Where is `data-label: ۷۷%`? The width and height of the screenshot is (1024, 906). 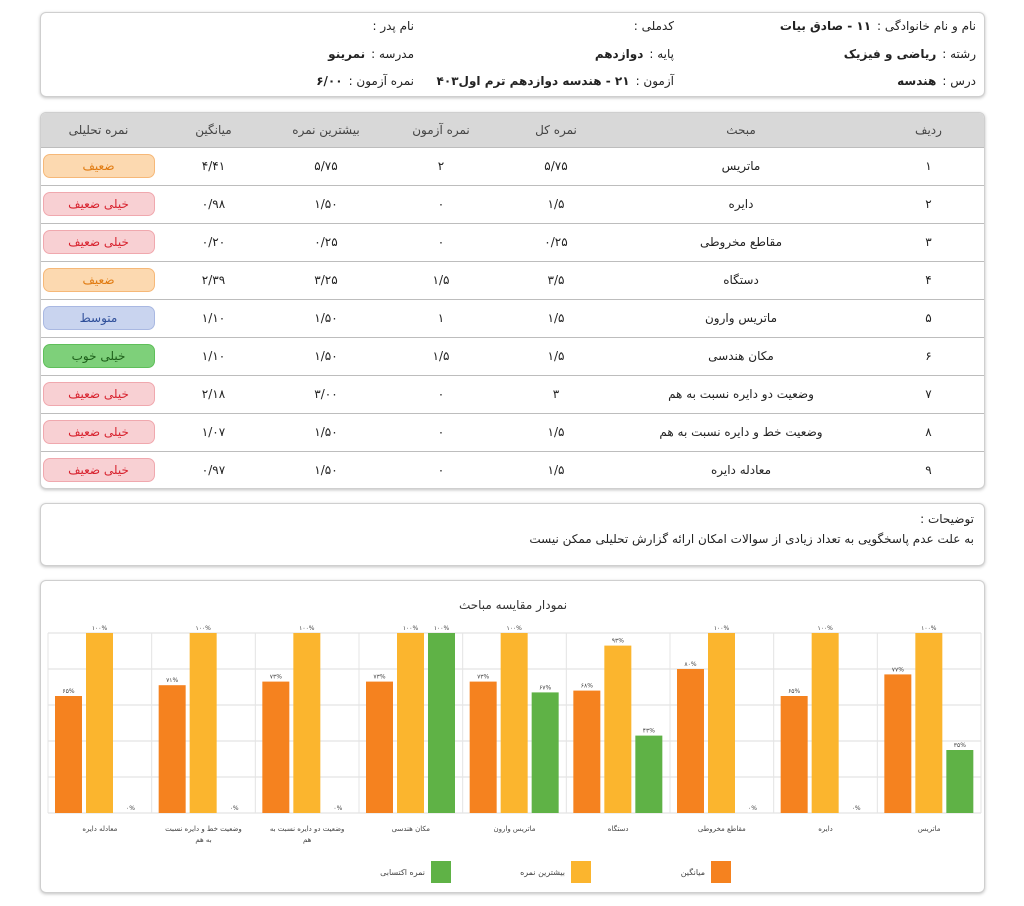 data-label: ۷۷% is located at coordinates (898, 669).